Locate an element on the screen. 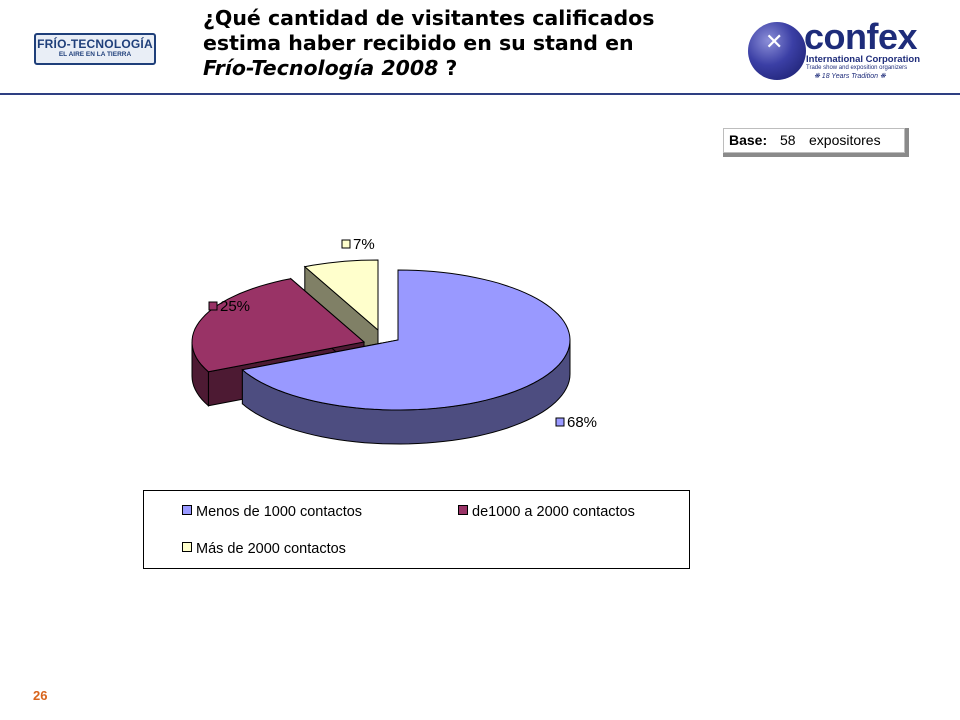  base-value: 58 is located at coordinates (788, 140).